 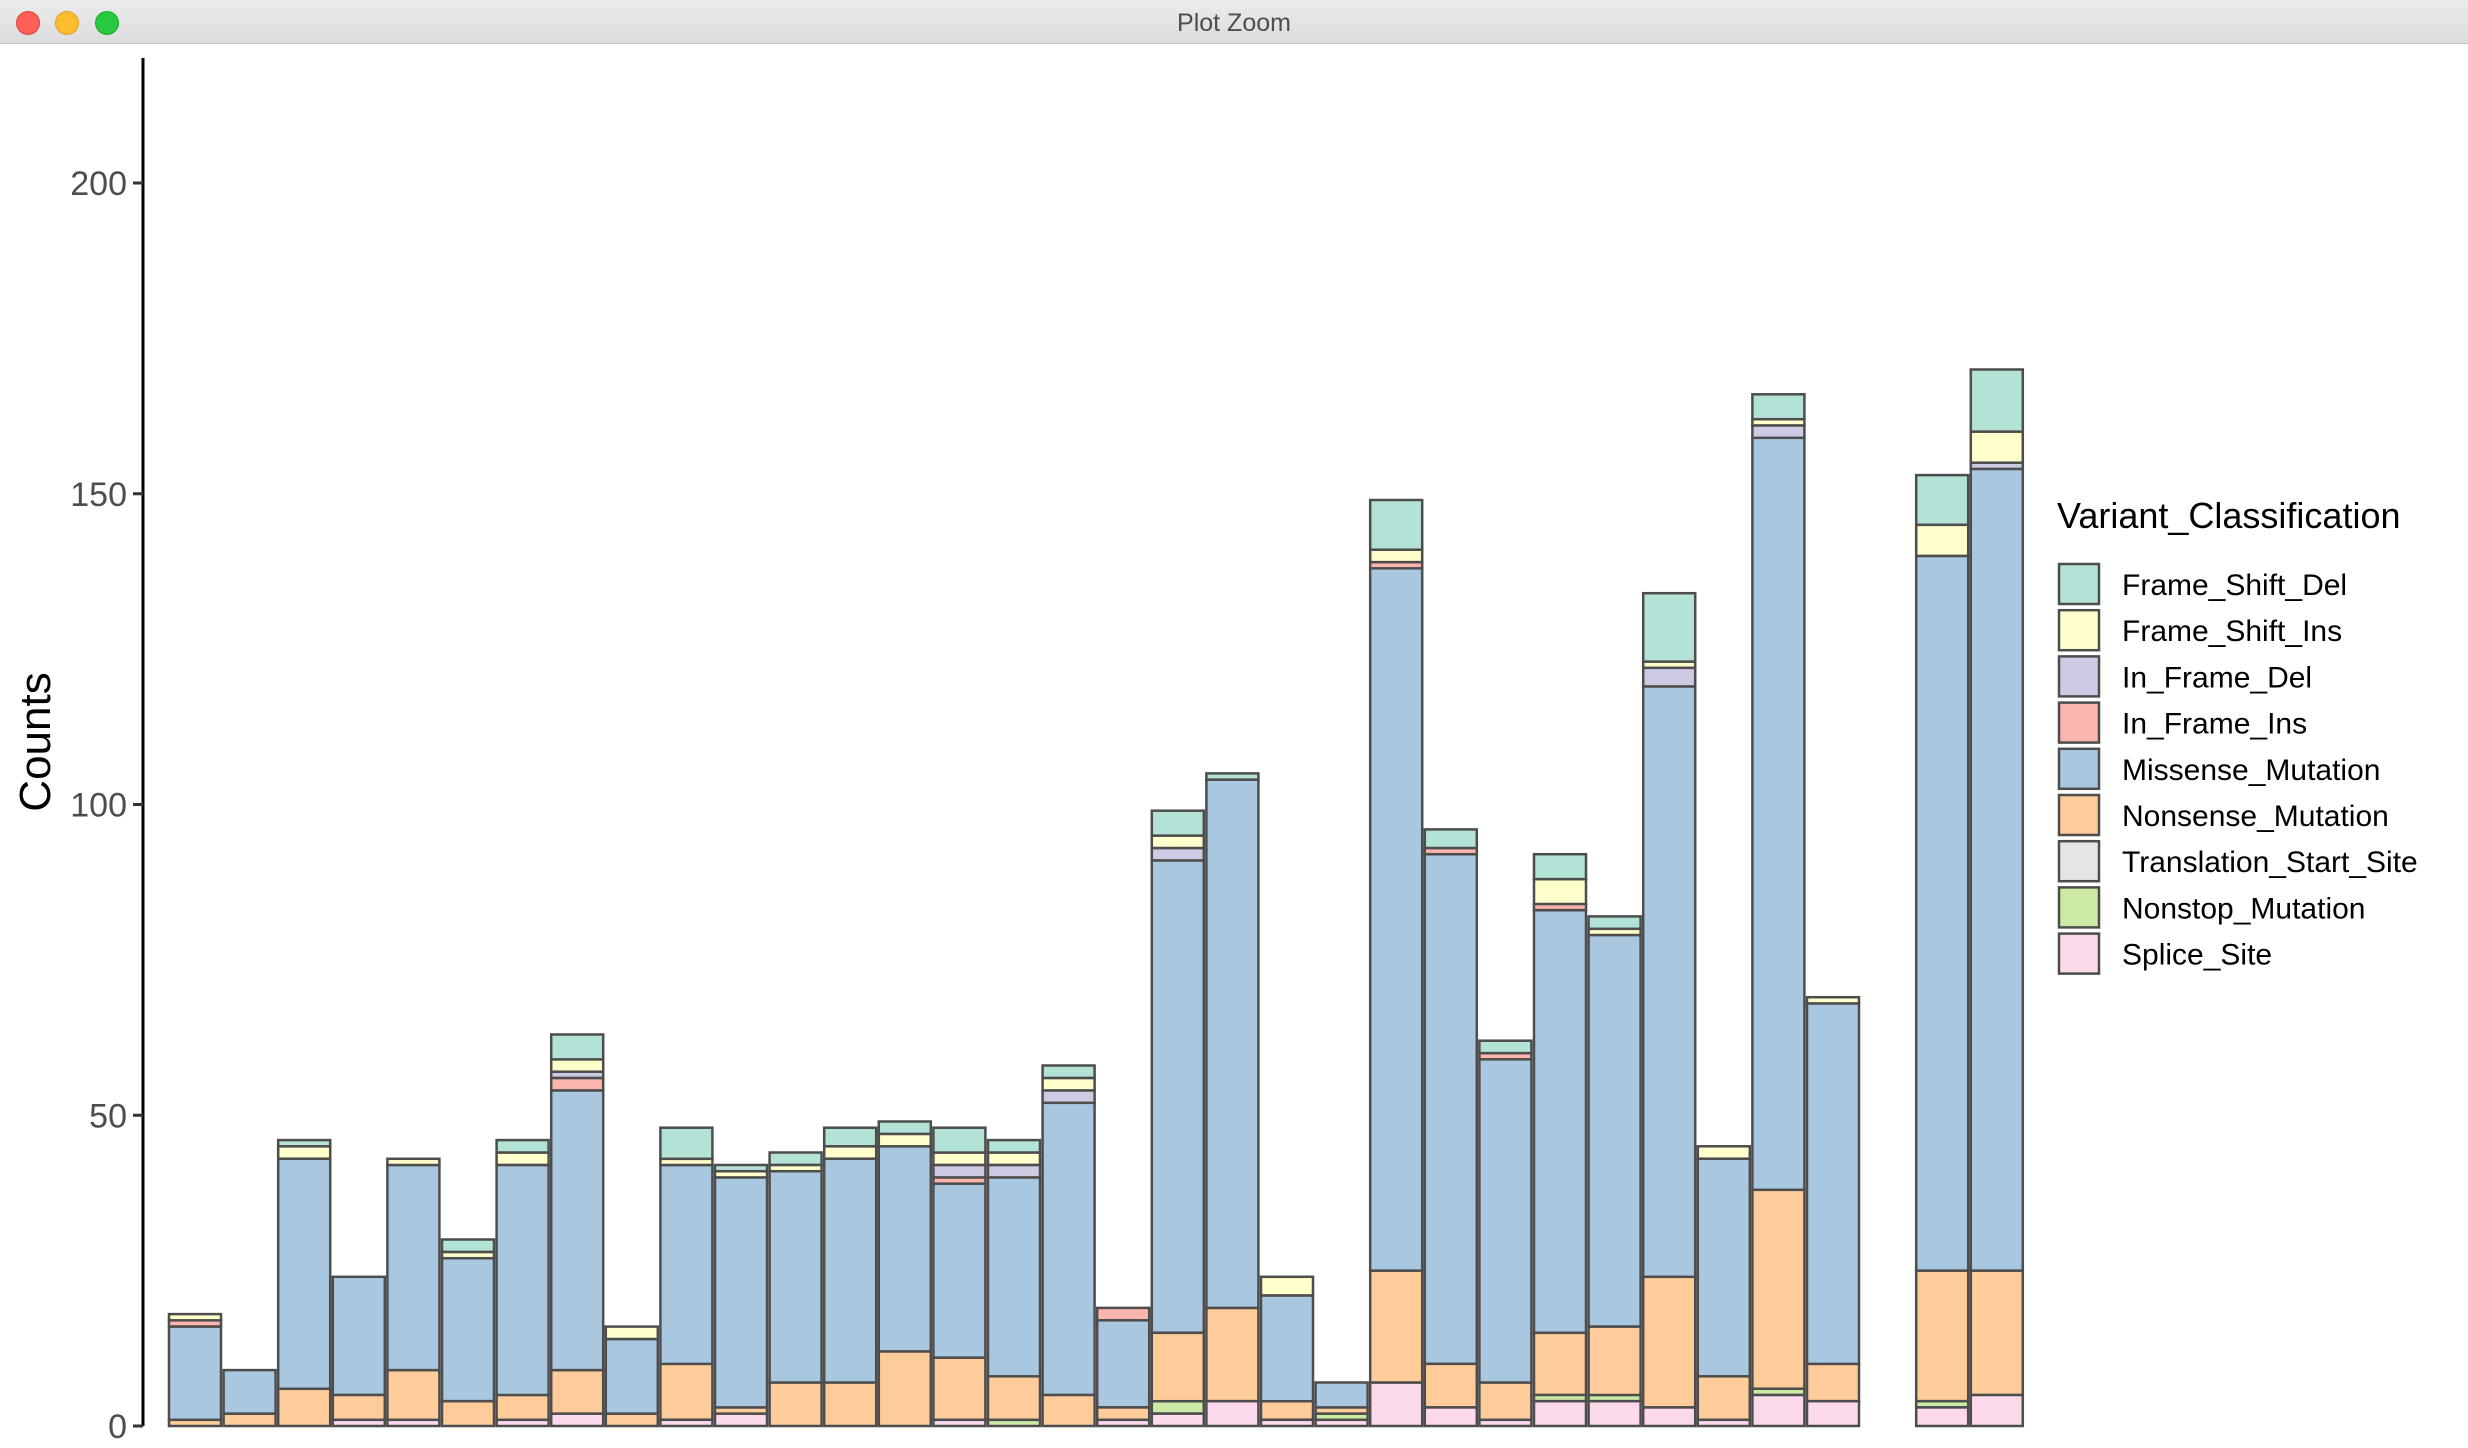 What do you see at coordinates (108, 1116) in the screenshot?
I see `y-tick-label: 50` at bounding box center [108, 1116].